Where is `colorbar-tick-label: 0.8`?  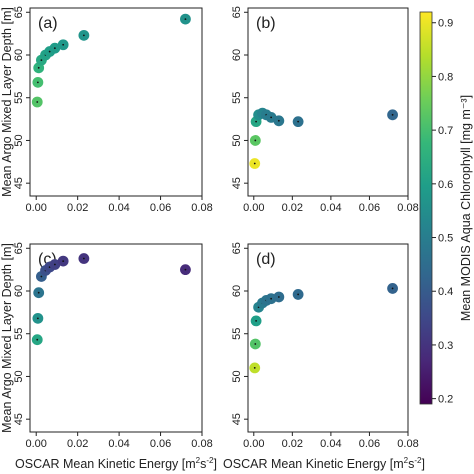 colorbar-tick-label: 0.8 is located at coordinates (445, 77).